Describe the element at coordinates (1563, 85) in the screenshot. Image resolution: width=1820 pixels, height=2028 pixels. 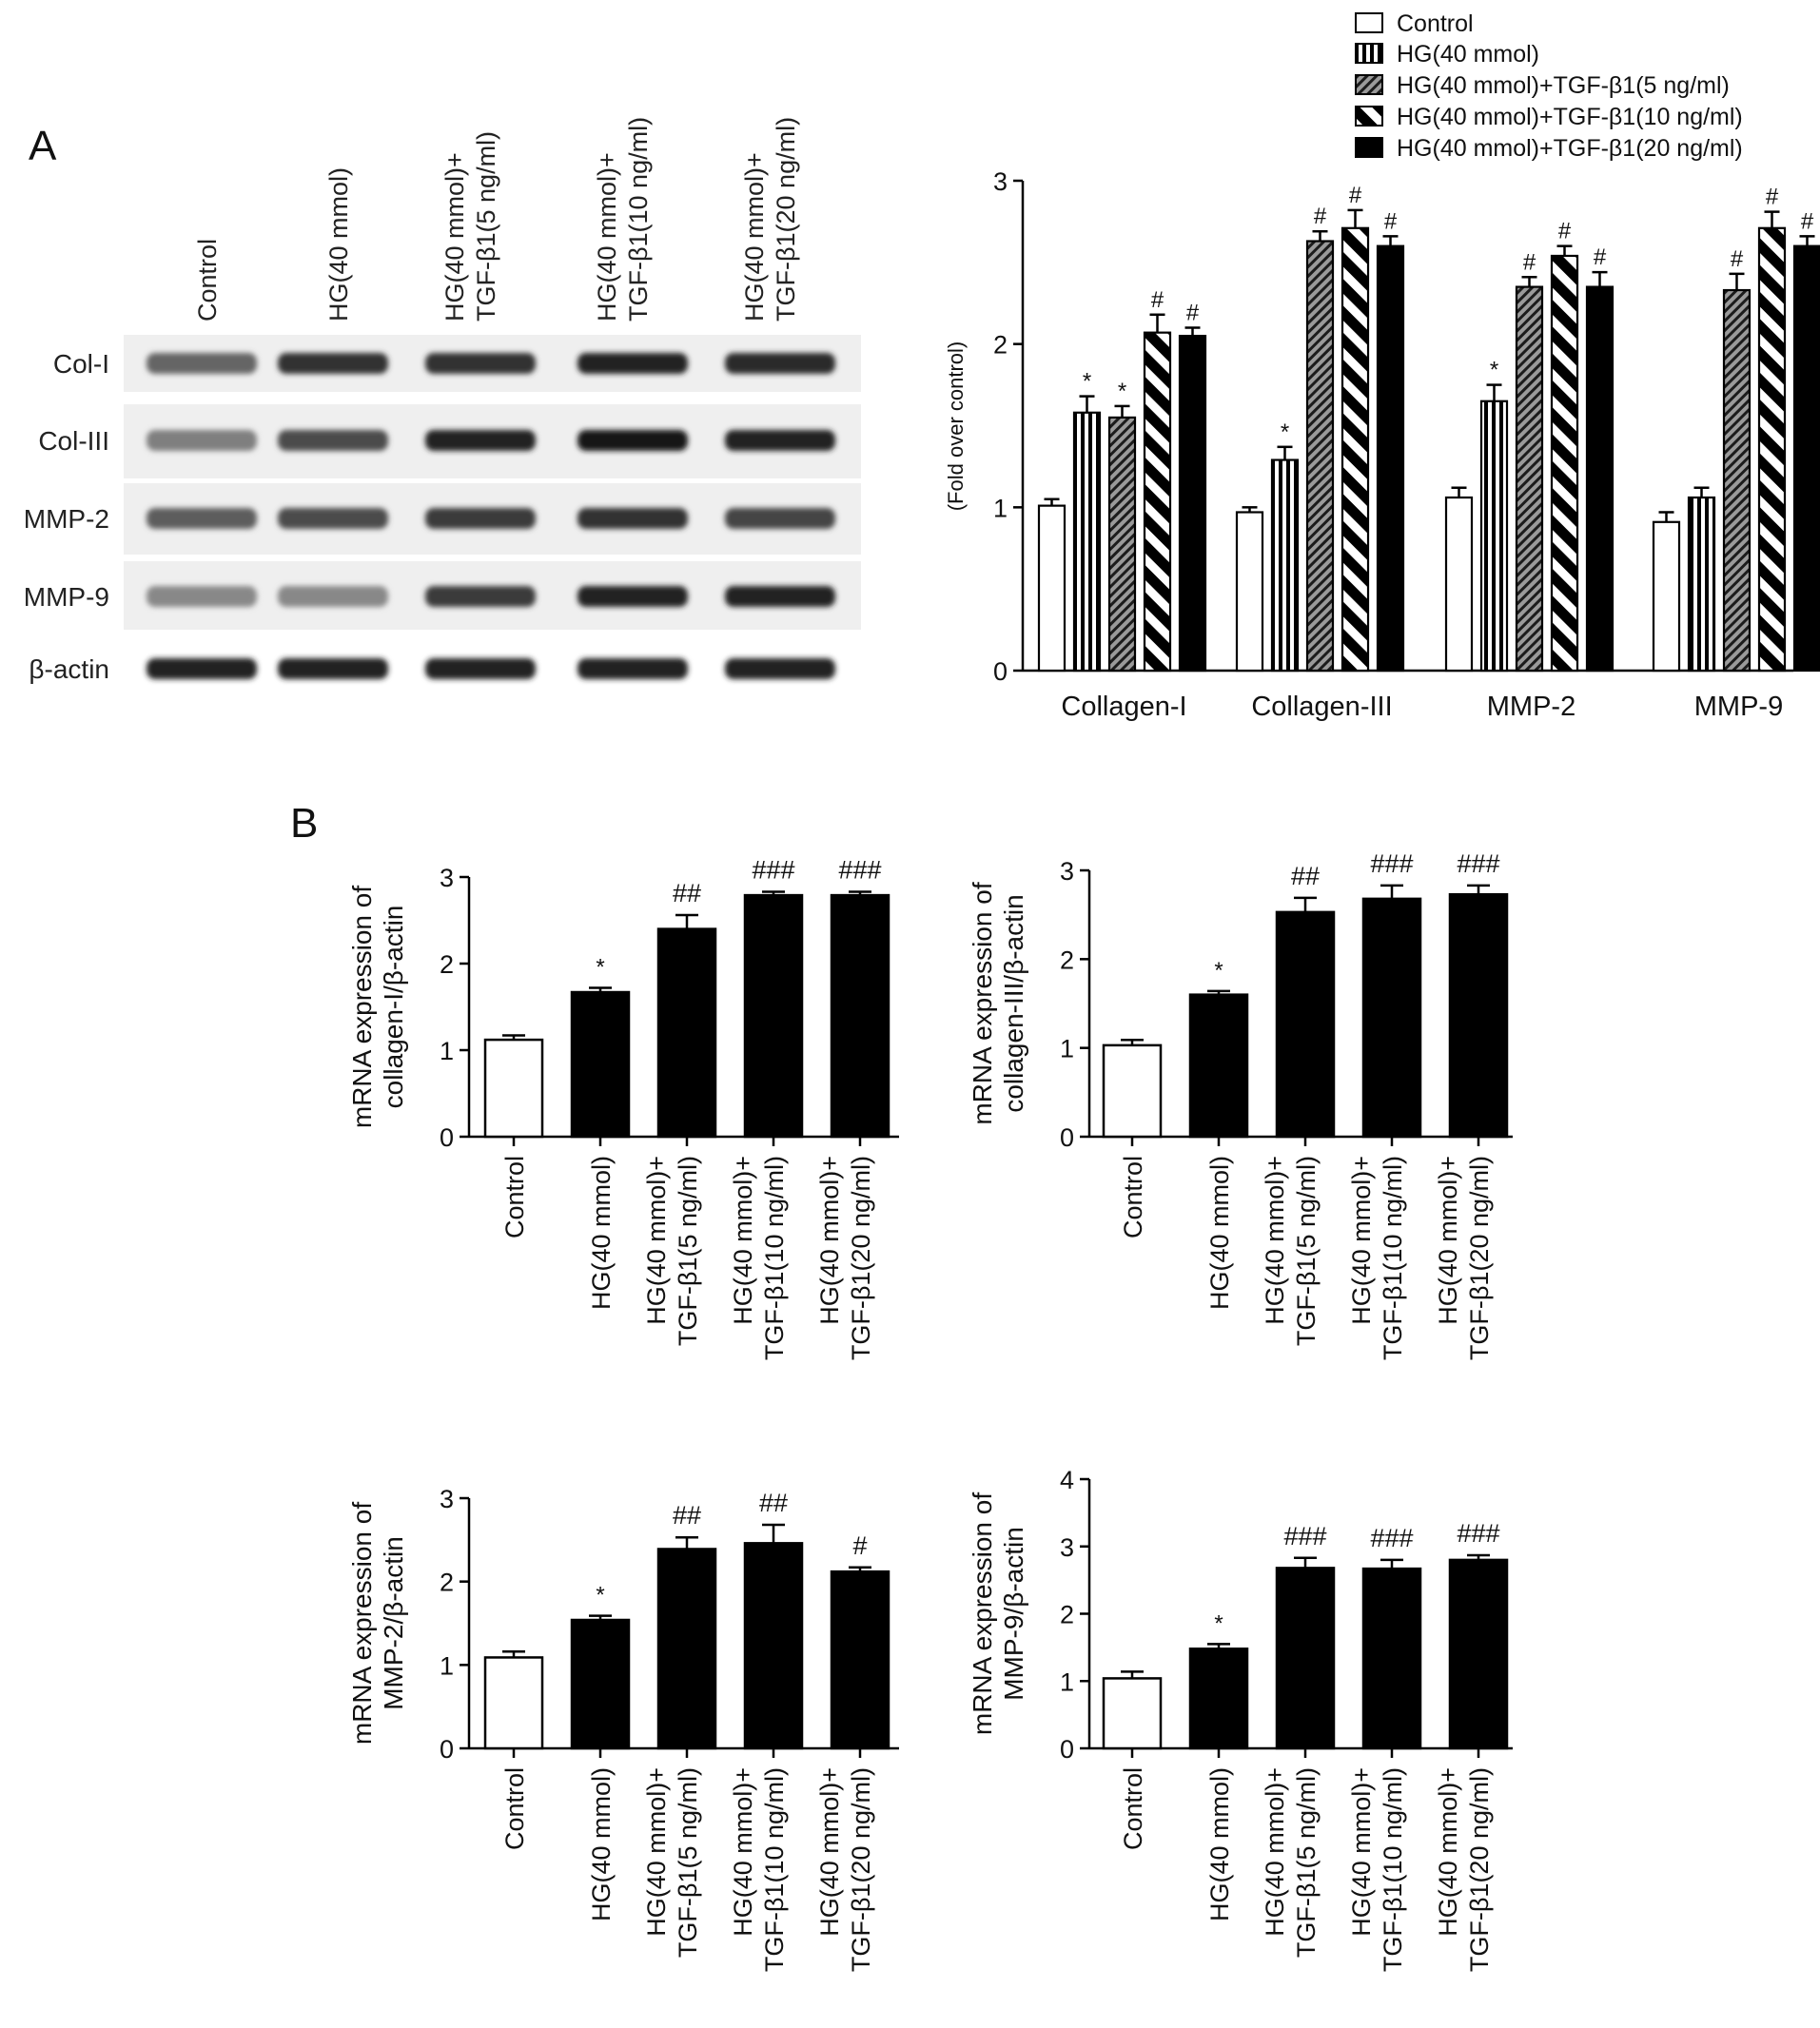
I see `legend-label: HG(40 mmol)+TGF-β1(5 ng/ml)` at that location.